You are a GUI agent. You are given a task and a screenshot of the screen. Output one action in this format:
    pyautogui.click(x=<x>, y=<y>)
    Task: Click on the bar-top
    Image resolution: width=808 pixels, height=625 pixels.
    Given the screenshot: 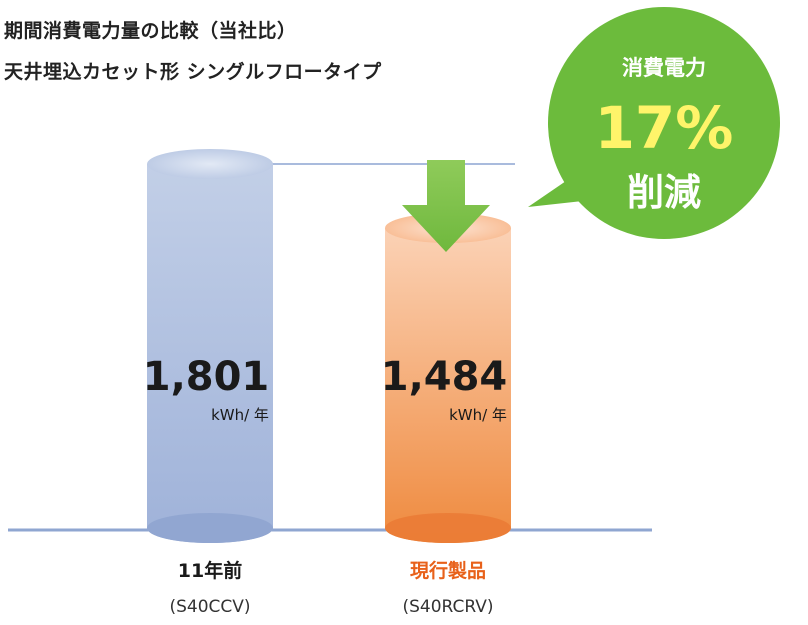 What is the action you would take?
    pyautogui.click(x=210, y=164)
    